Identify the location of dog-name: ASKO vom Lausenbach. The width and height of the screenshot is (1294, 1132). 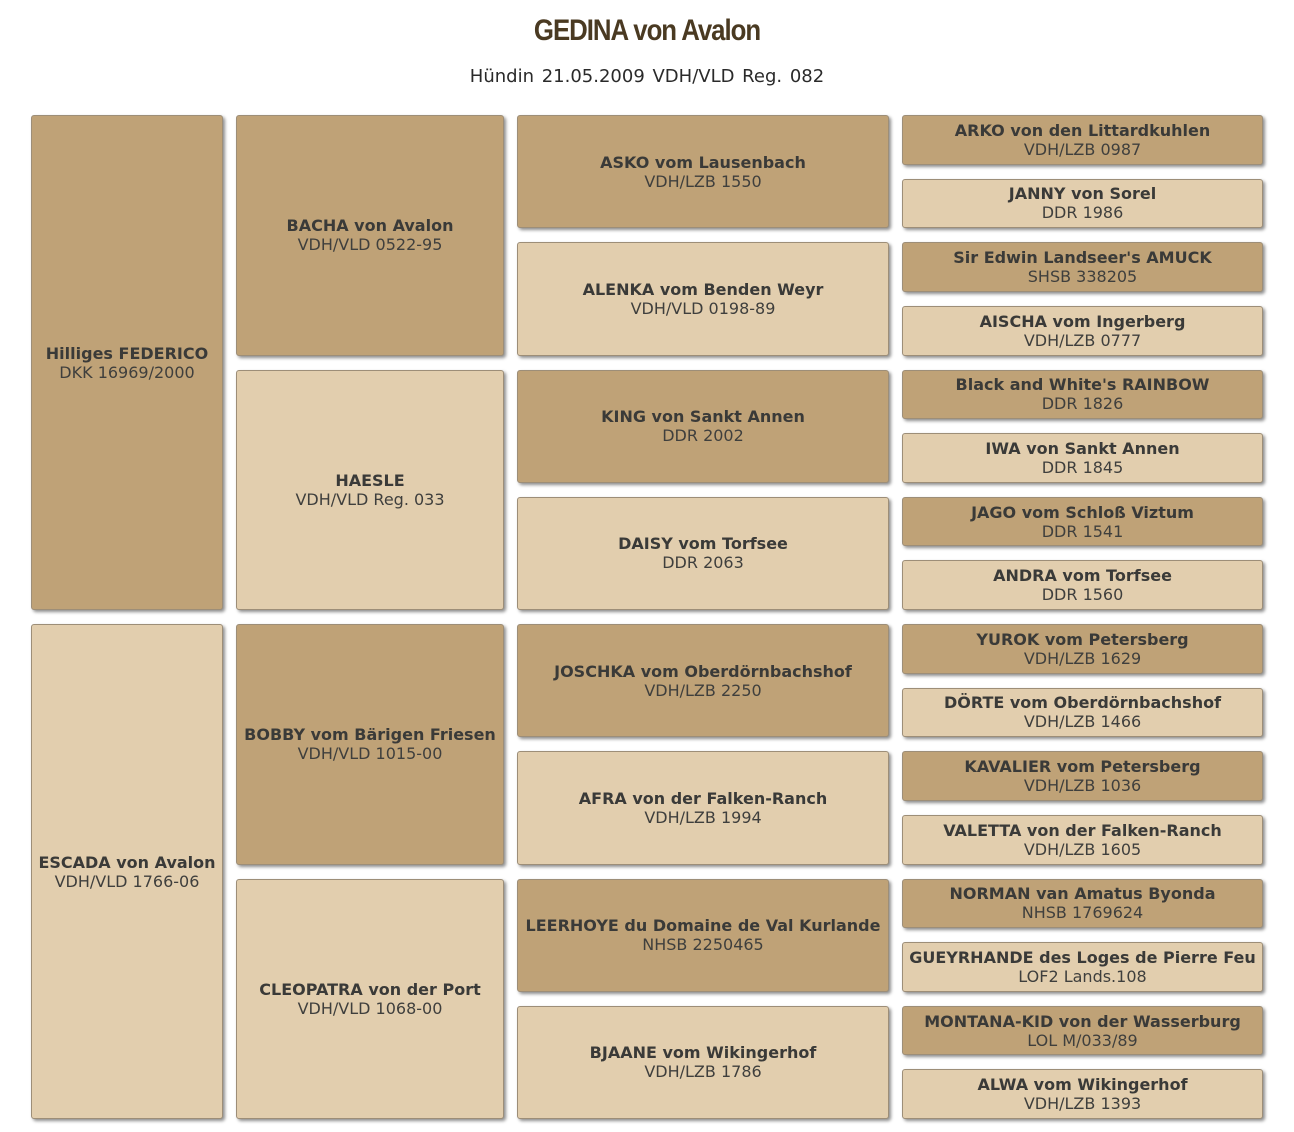
(703, 162).